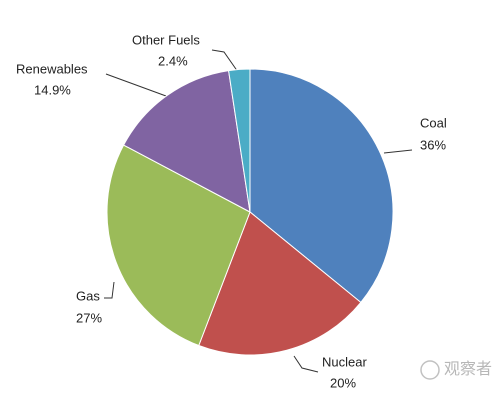 This screenshot has width=500, height=420. What do you see at coordinates (166, 39) in the screenshot?
I see `category-label: Other Fuels` at bounding box center [166, 39].